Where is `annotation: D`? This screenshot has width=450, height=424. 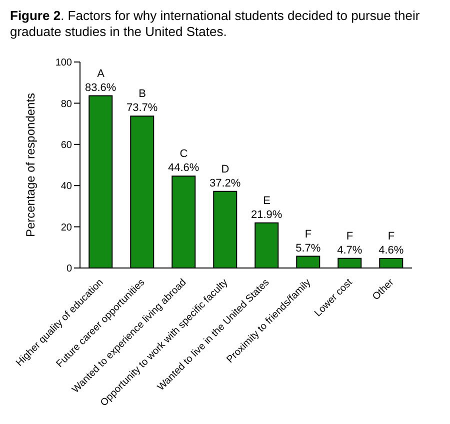
annotation: D is located at coordinates (225, 169).